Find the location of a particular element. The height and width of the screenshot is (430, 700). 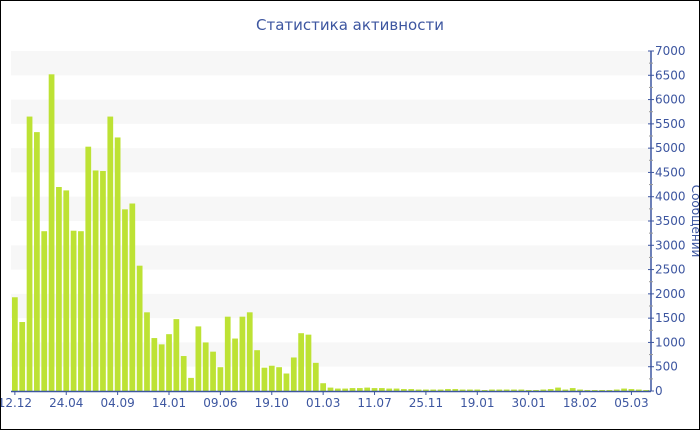

x-tick-label: 01.03 is located at coordinates (323, 403).